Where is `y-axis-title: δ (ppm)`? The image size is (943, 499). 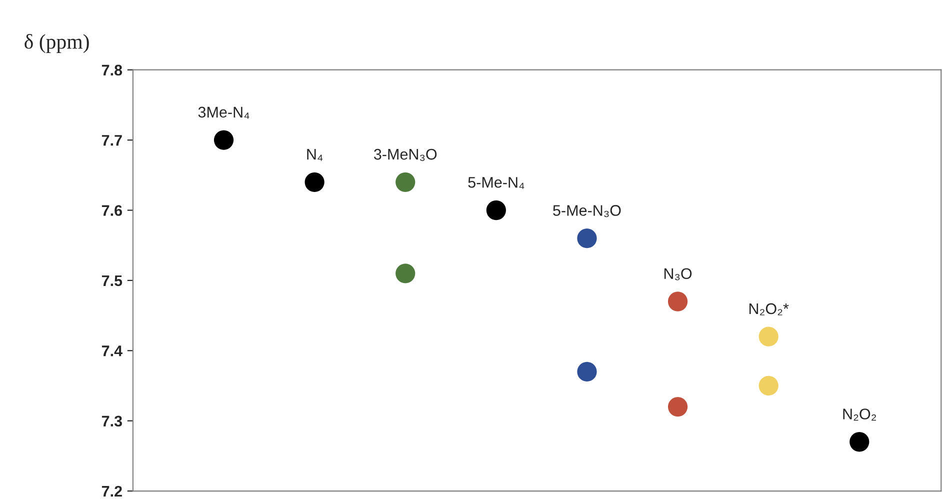
y-axis-title: δ (ppm) is located at coordinates (56, 44).